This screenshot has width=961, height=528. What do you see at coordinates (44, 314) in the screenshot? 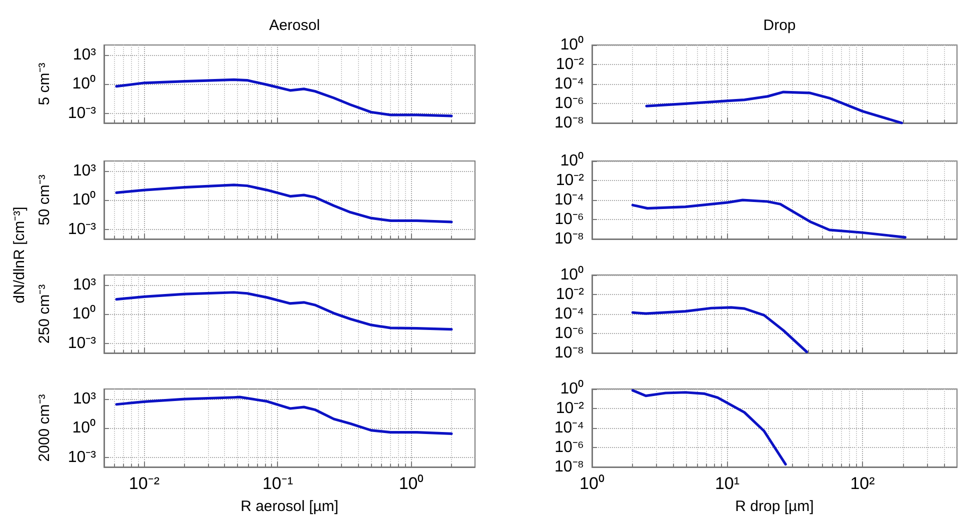
I see `y-axis-title: 250 cm⁻³` at bounding box center [44, 314].